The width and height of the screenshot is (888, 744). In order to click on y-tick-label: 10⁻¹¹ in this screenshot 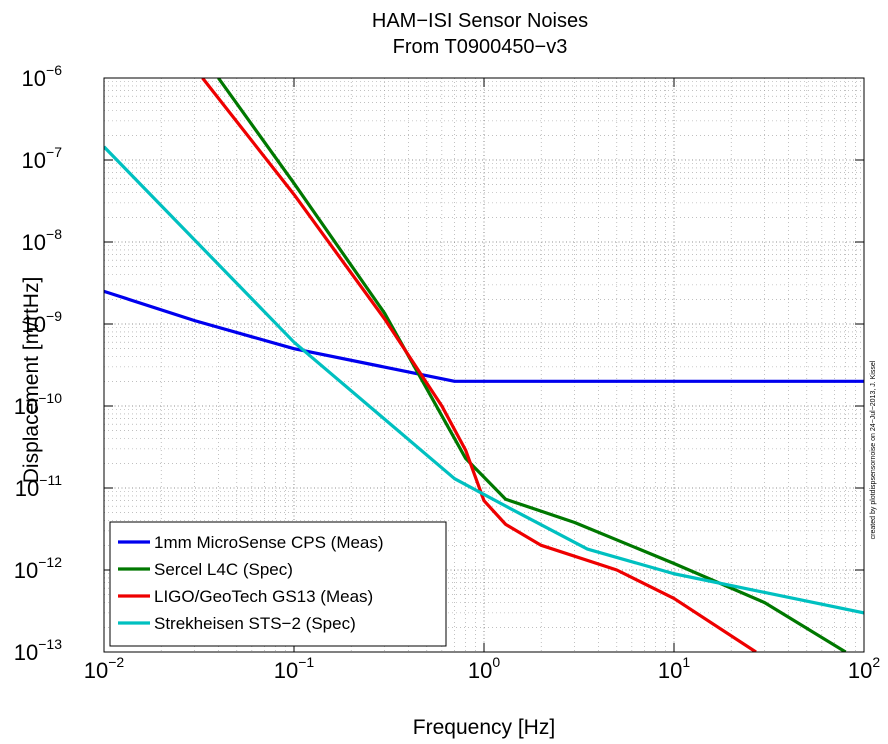, I will do `click(38, 486)`.